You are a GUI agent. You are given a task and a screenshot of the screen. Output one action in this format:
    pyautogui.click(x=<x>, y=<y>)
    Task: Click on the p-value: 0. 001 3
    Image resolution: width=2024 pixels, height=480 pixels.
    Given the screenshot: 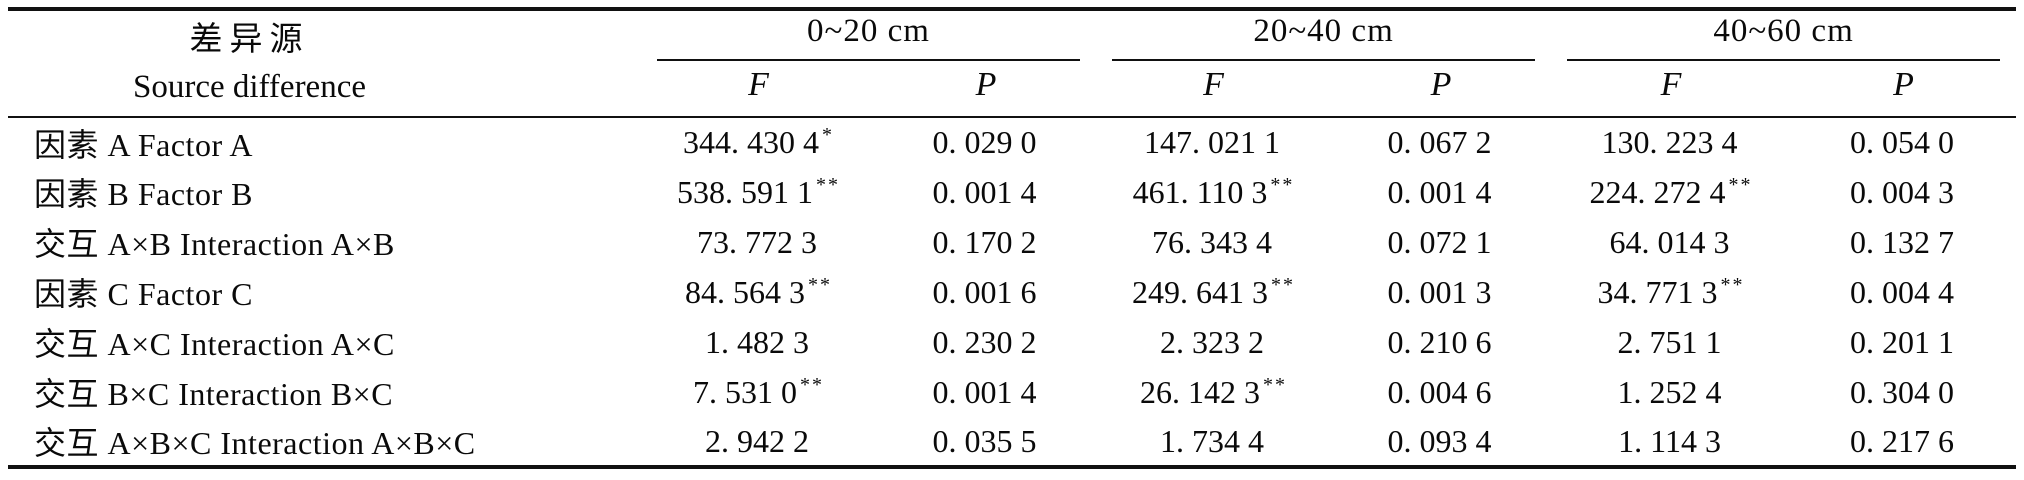 What is the action you would take?
    pyautogui.click(x=1439, y=291)
    